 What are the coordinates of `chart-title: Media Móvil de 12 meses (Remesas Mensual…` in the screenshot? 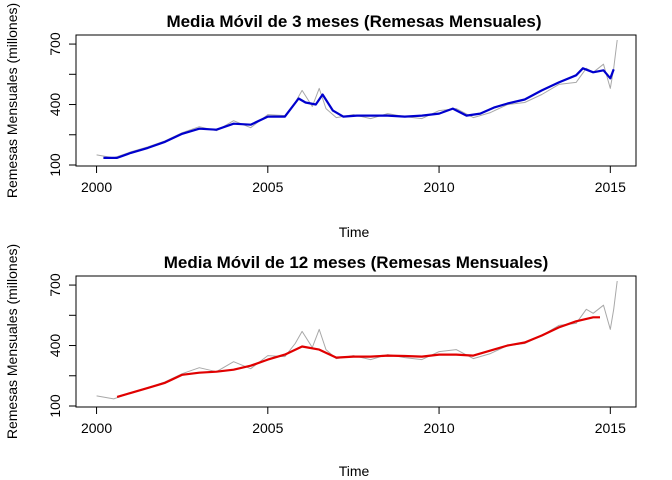 It's located at (356, 262).